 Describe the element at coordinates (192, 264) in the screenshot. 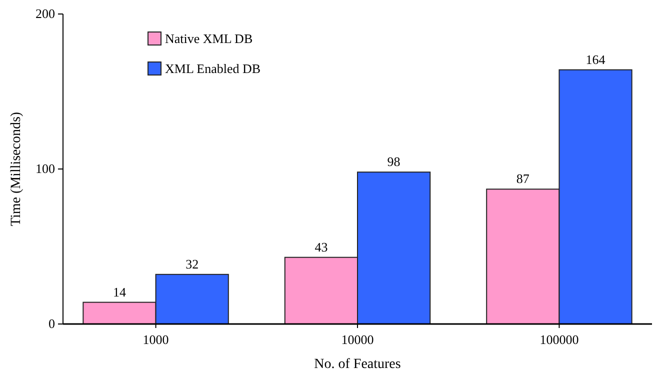

I see `data-label: 32` at that location.